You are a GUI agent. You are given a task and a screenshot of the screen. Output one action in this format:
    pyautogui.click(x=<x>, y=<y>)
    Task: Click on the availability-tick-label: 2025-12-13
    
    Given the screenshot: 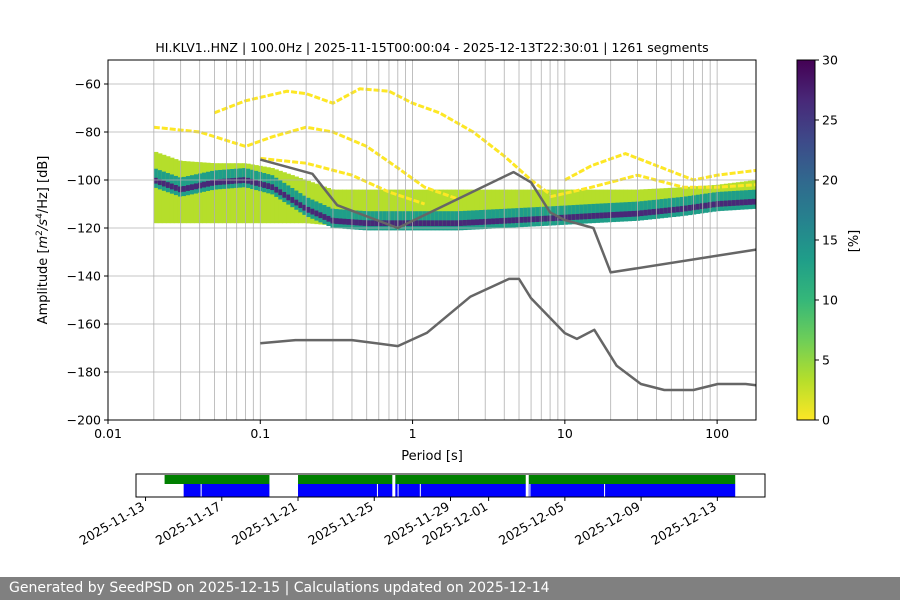 What is the action you would take?
    pyautogui.click(x=683, y=523)
    